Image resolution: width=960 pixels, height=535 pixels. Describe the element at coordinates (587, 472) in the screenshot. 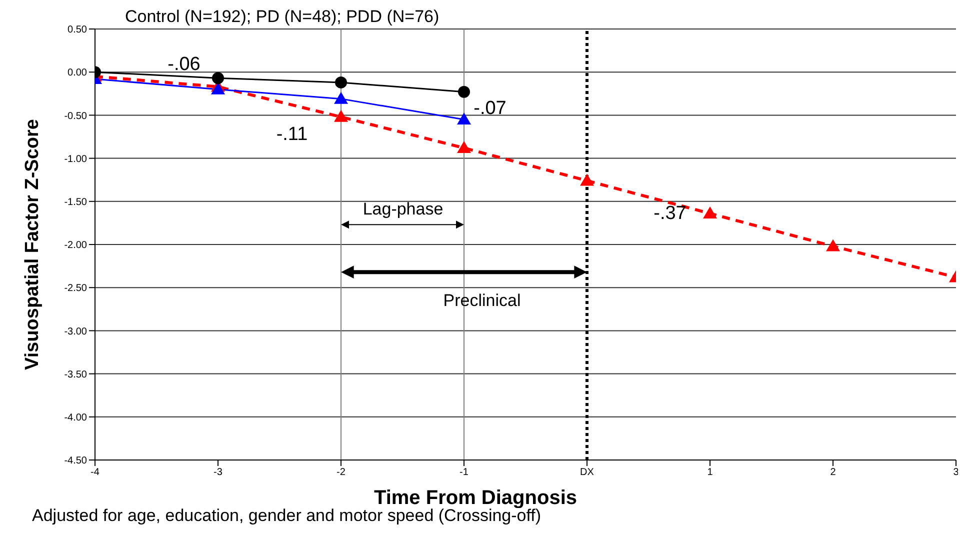

I see `x-tick-label: DX` at that location.